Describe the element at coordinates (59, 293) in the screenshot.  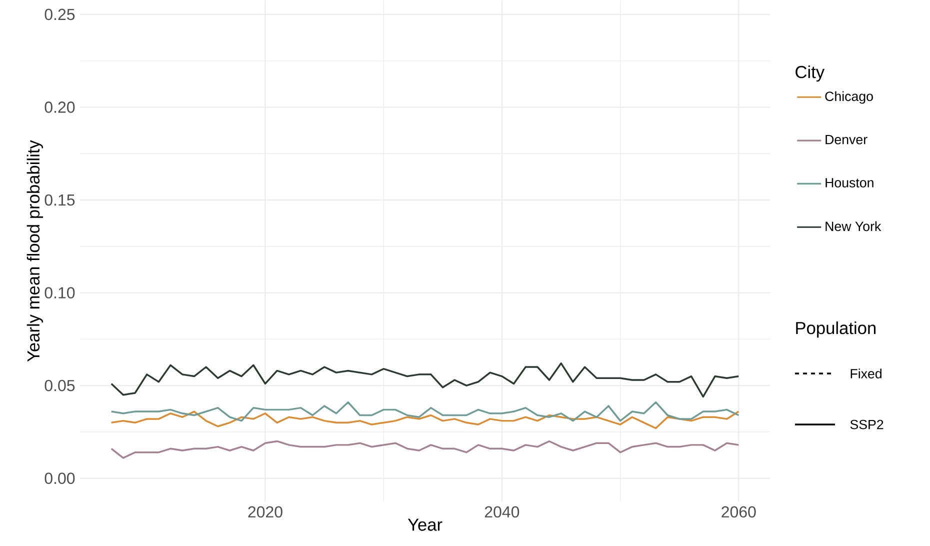
I see `y-tick-label: 0.10` at that location.